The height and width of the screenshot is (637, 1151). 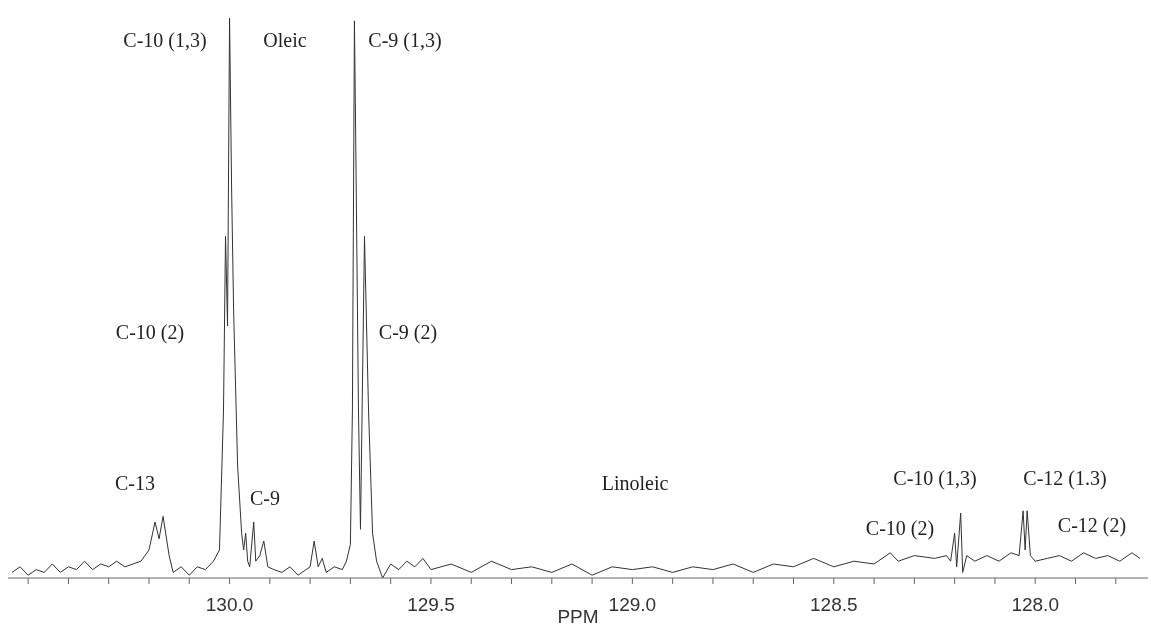 I want to click on x-axis-title: PPM, so click(x=578, y=616).